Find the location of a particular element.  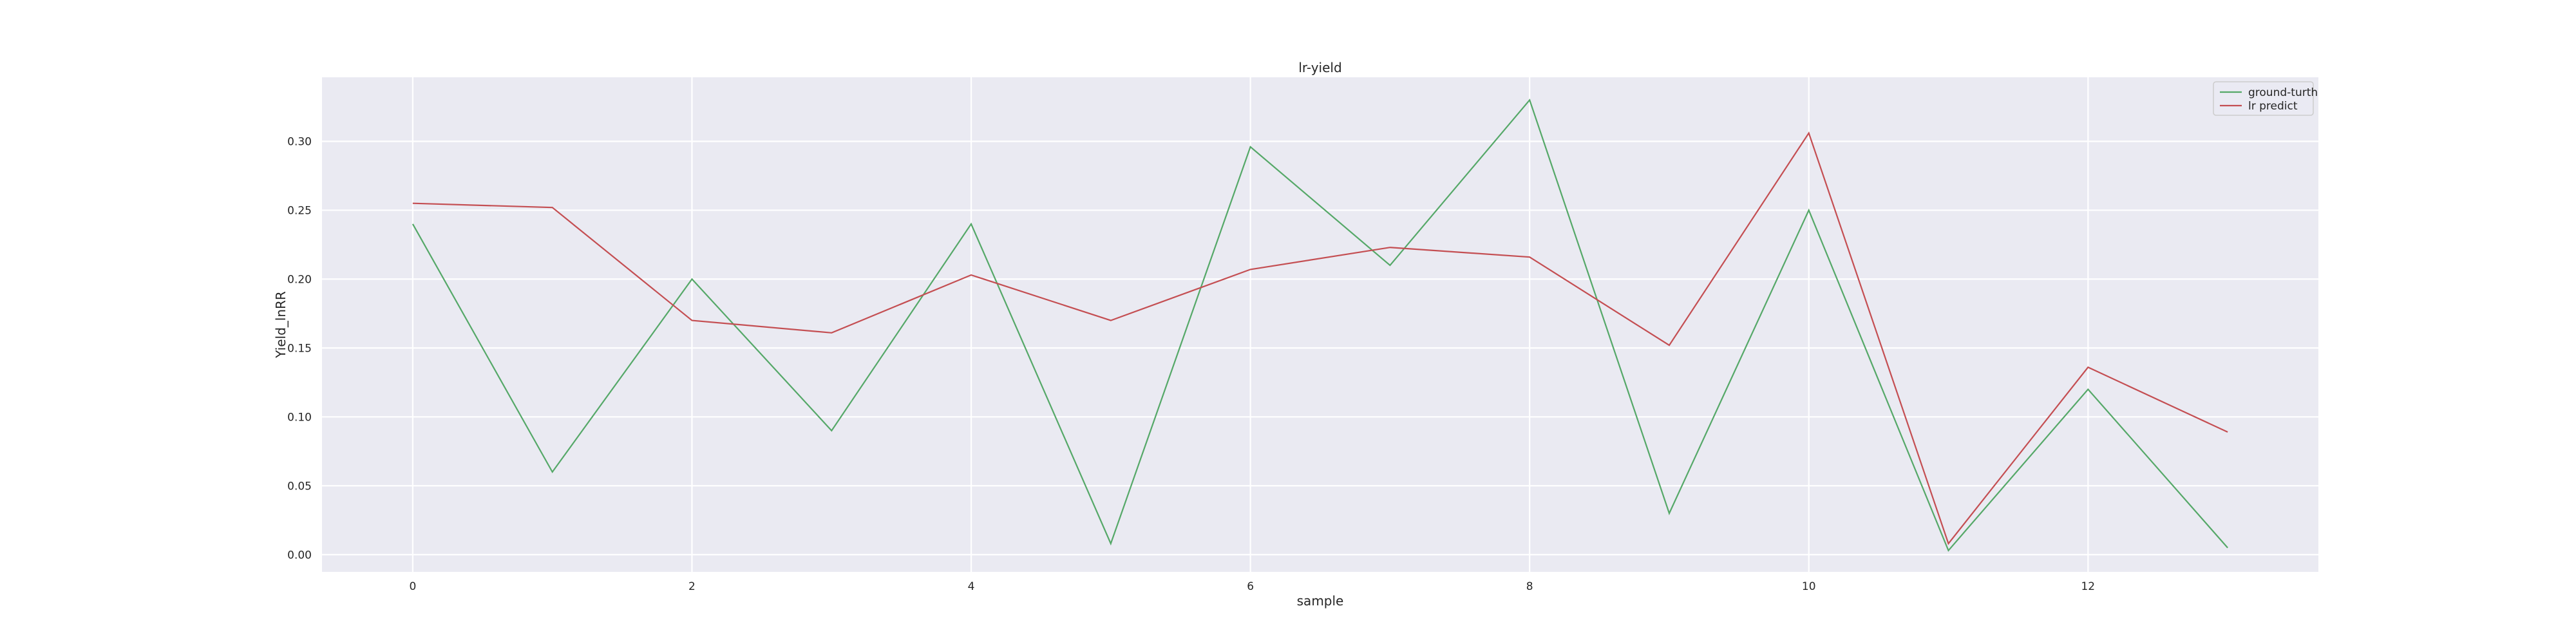

y-tick-label: 0.00 is located at coordinates (299, 555).